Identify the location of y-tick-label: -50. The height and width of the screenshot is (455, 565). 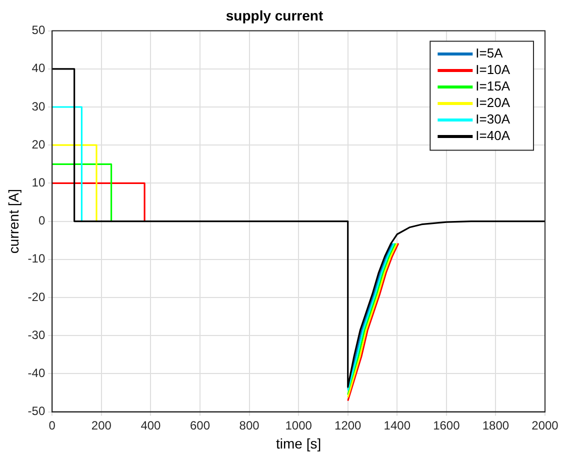
(37, 411).